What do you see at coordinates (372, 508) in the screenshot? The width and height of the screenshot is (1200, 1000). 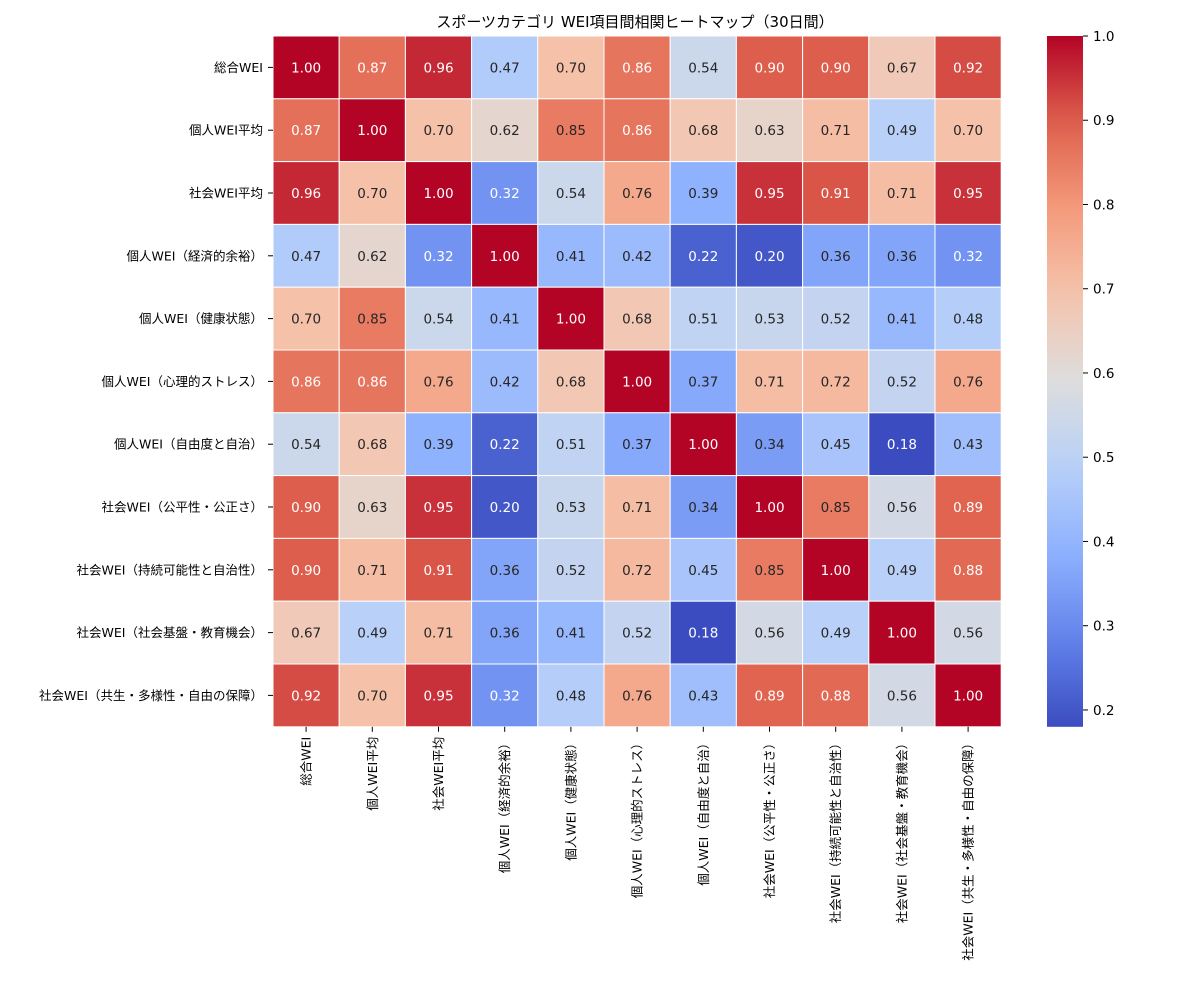 I see `cell-value-label: 0.63` at bounding box center [372, 508].